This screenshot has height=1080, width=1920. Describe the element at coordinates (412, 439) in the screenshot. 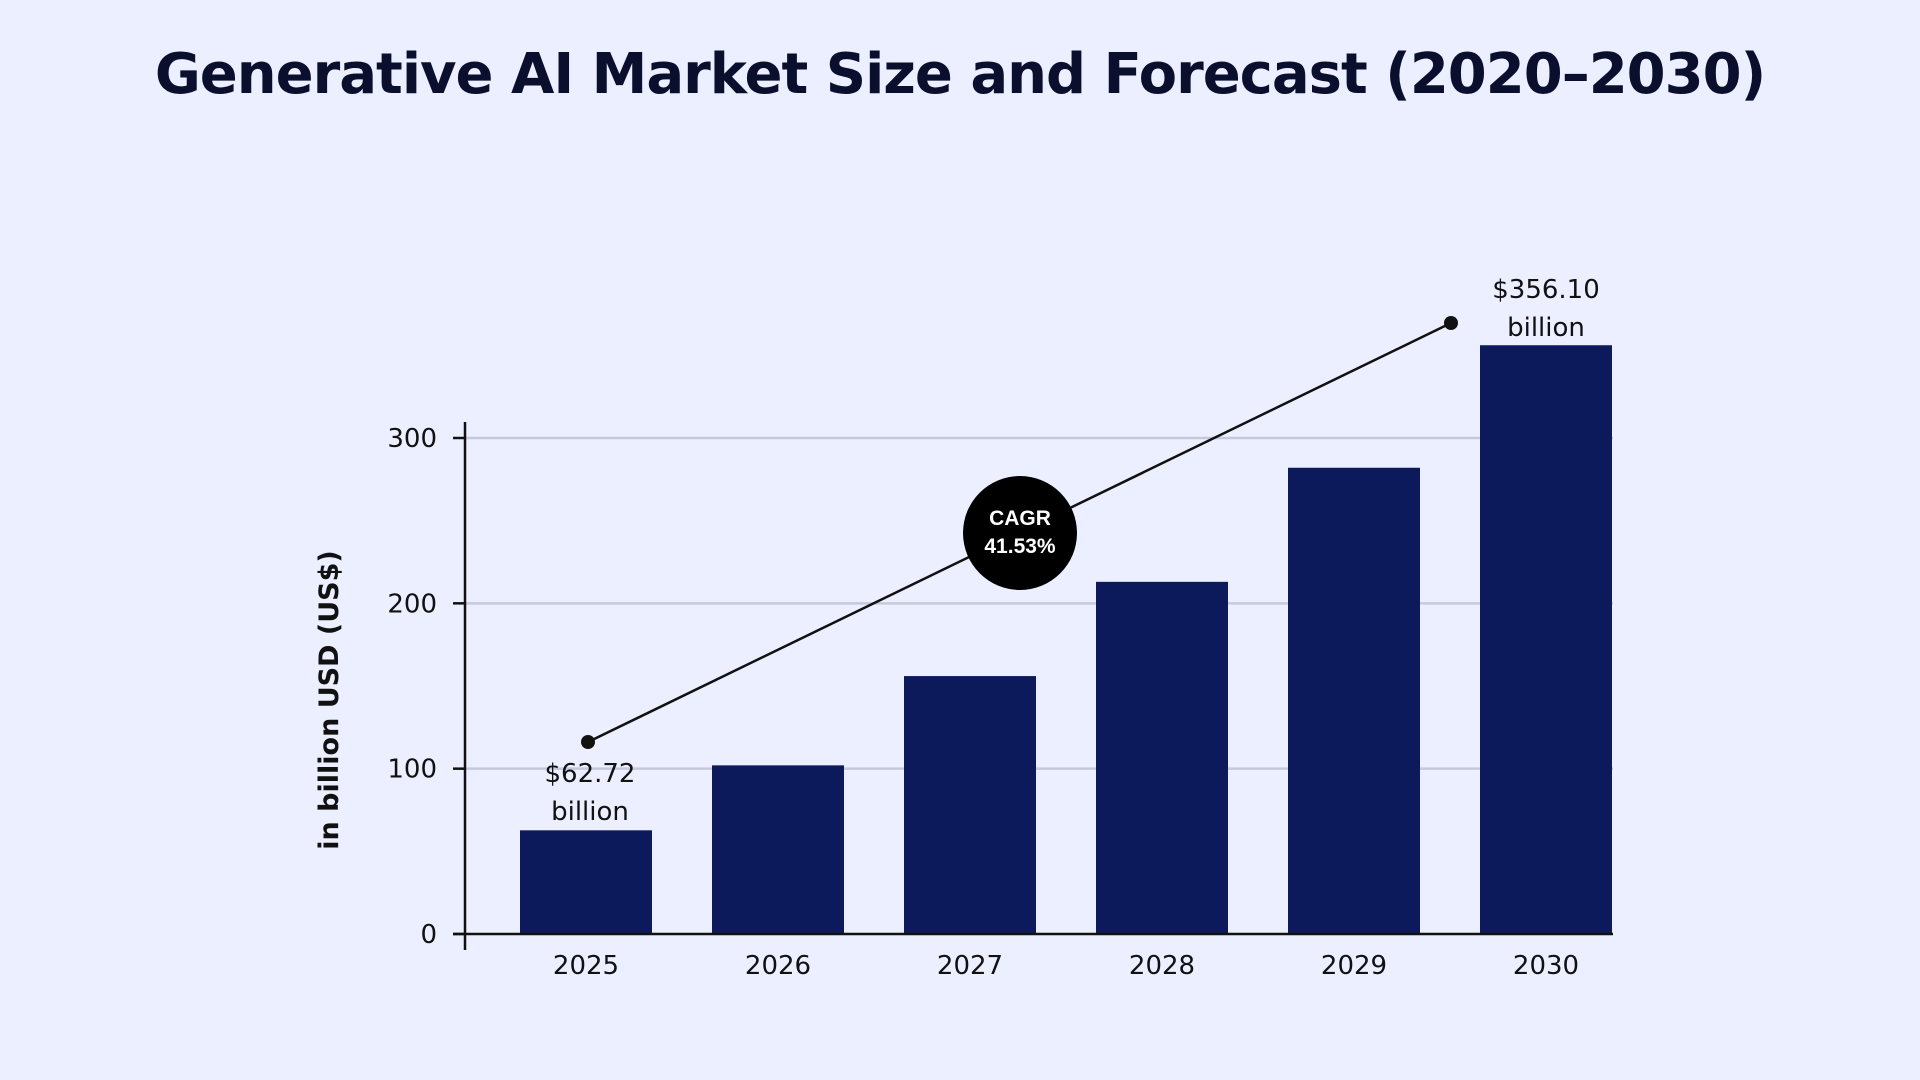

I see `y-tick-label: 300` at that location.